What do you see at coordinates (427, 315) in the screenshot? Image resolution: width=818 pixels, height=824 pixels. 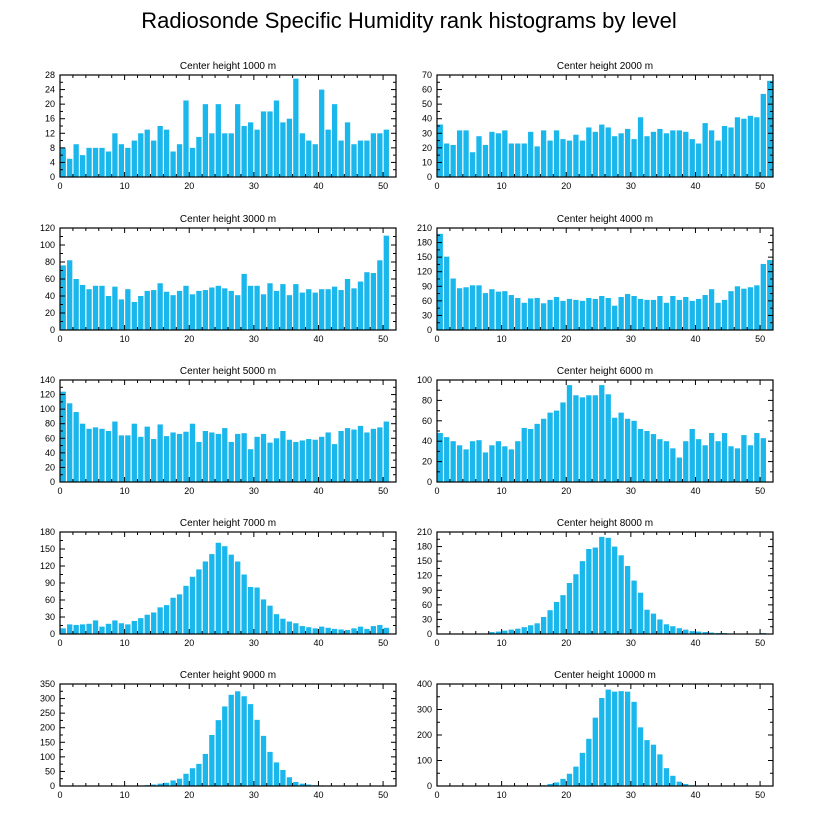 I see `y-tick-label: 30` at bounding box center [427, 315].